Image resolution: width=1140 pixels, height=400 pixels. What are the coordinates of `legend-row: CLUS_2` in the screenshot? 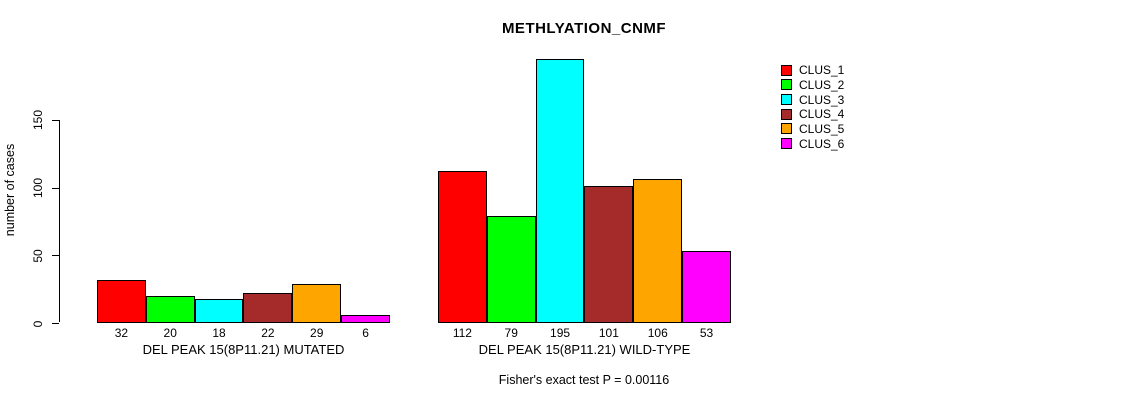 It's located at (812, 85).